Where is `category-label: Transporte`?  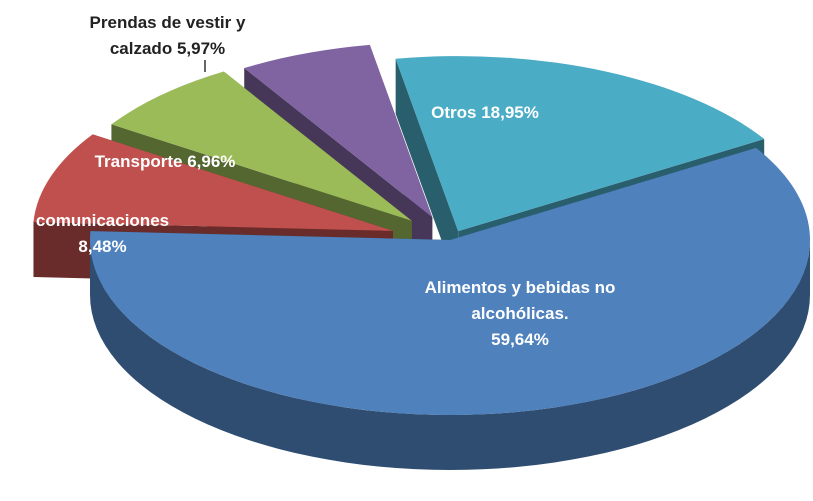 category-label: Transporte is located at coordinates (138, 161).